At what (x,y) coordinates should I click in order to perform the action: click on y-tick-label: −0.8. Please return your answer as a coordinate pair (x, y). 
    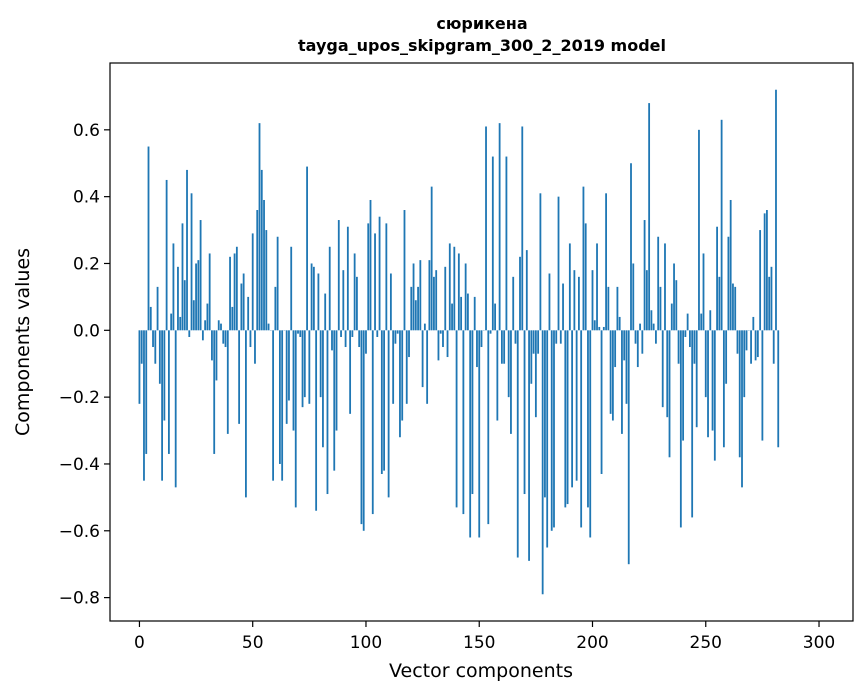
    Looking at the image, I should click on (79, 599).